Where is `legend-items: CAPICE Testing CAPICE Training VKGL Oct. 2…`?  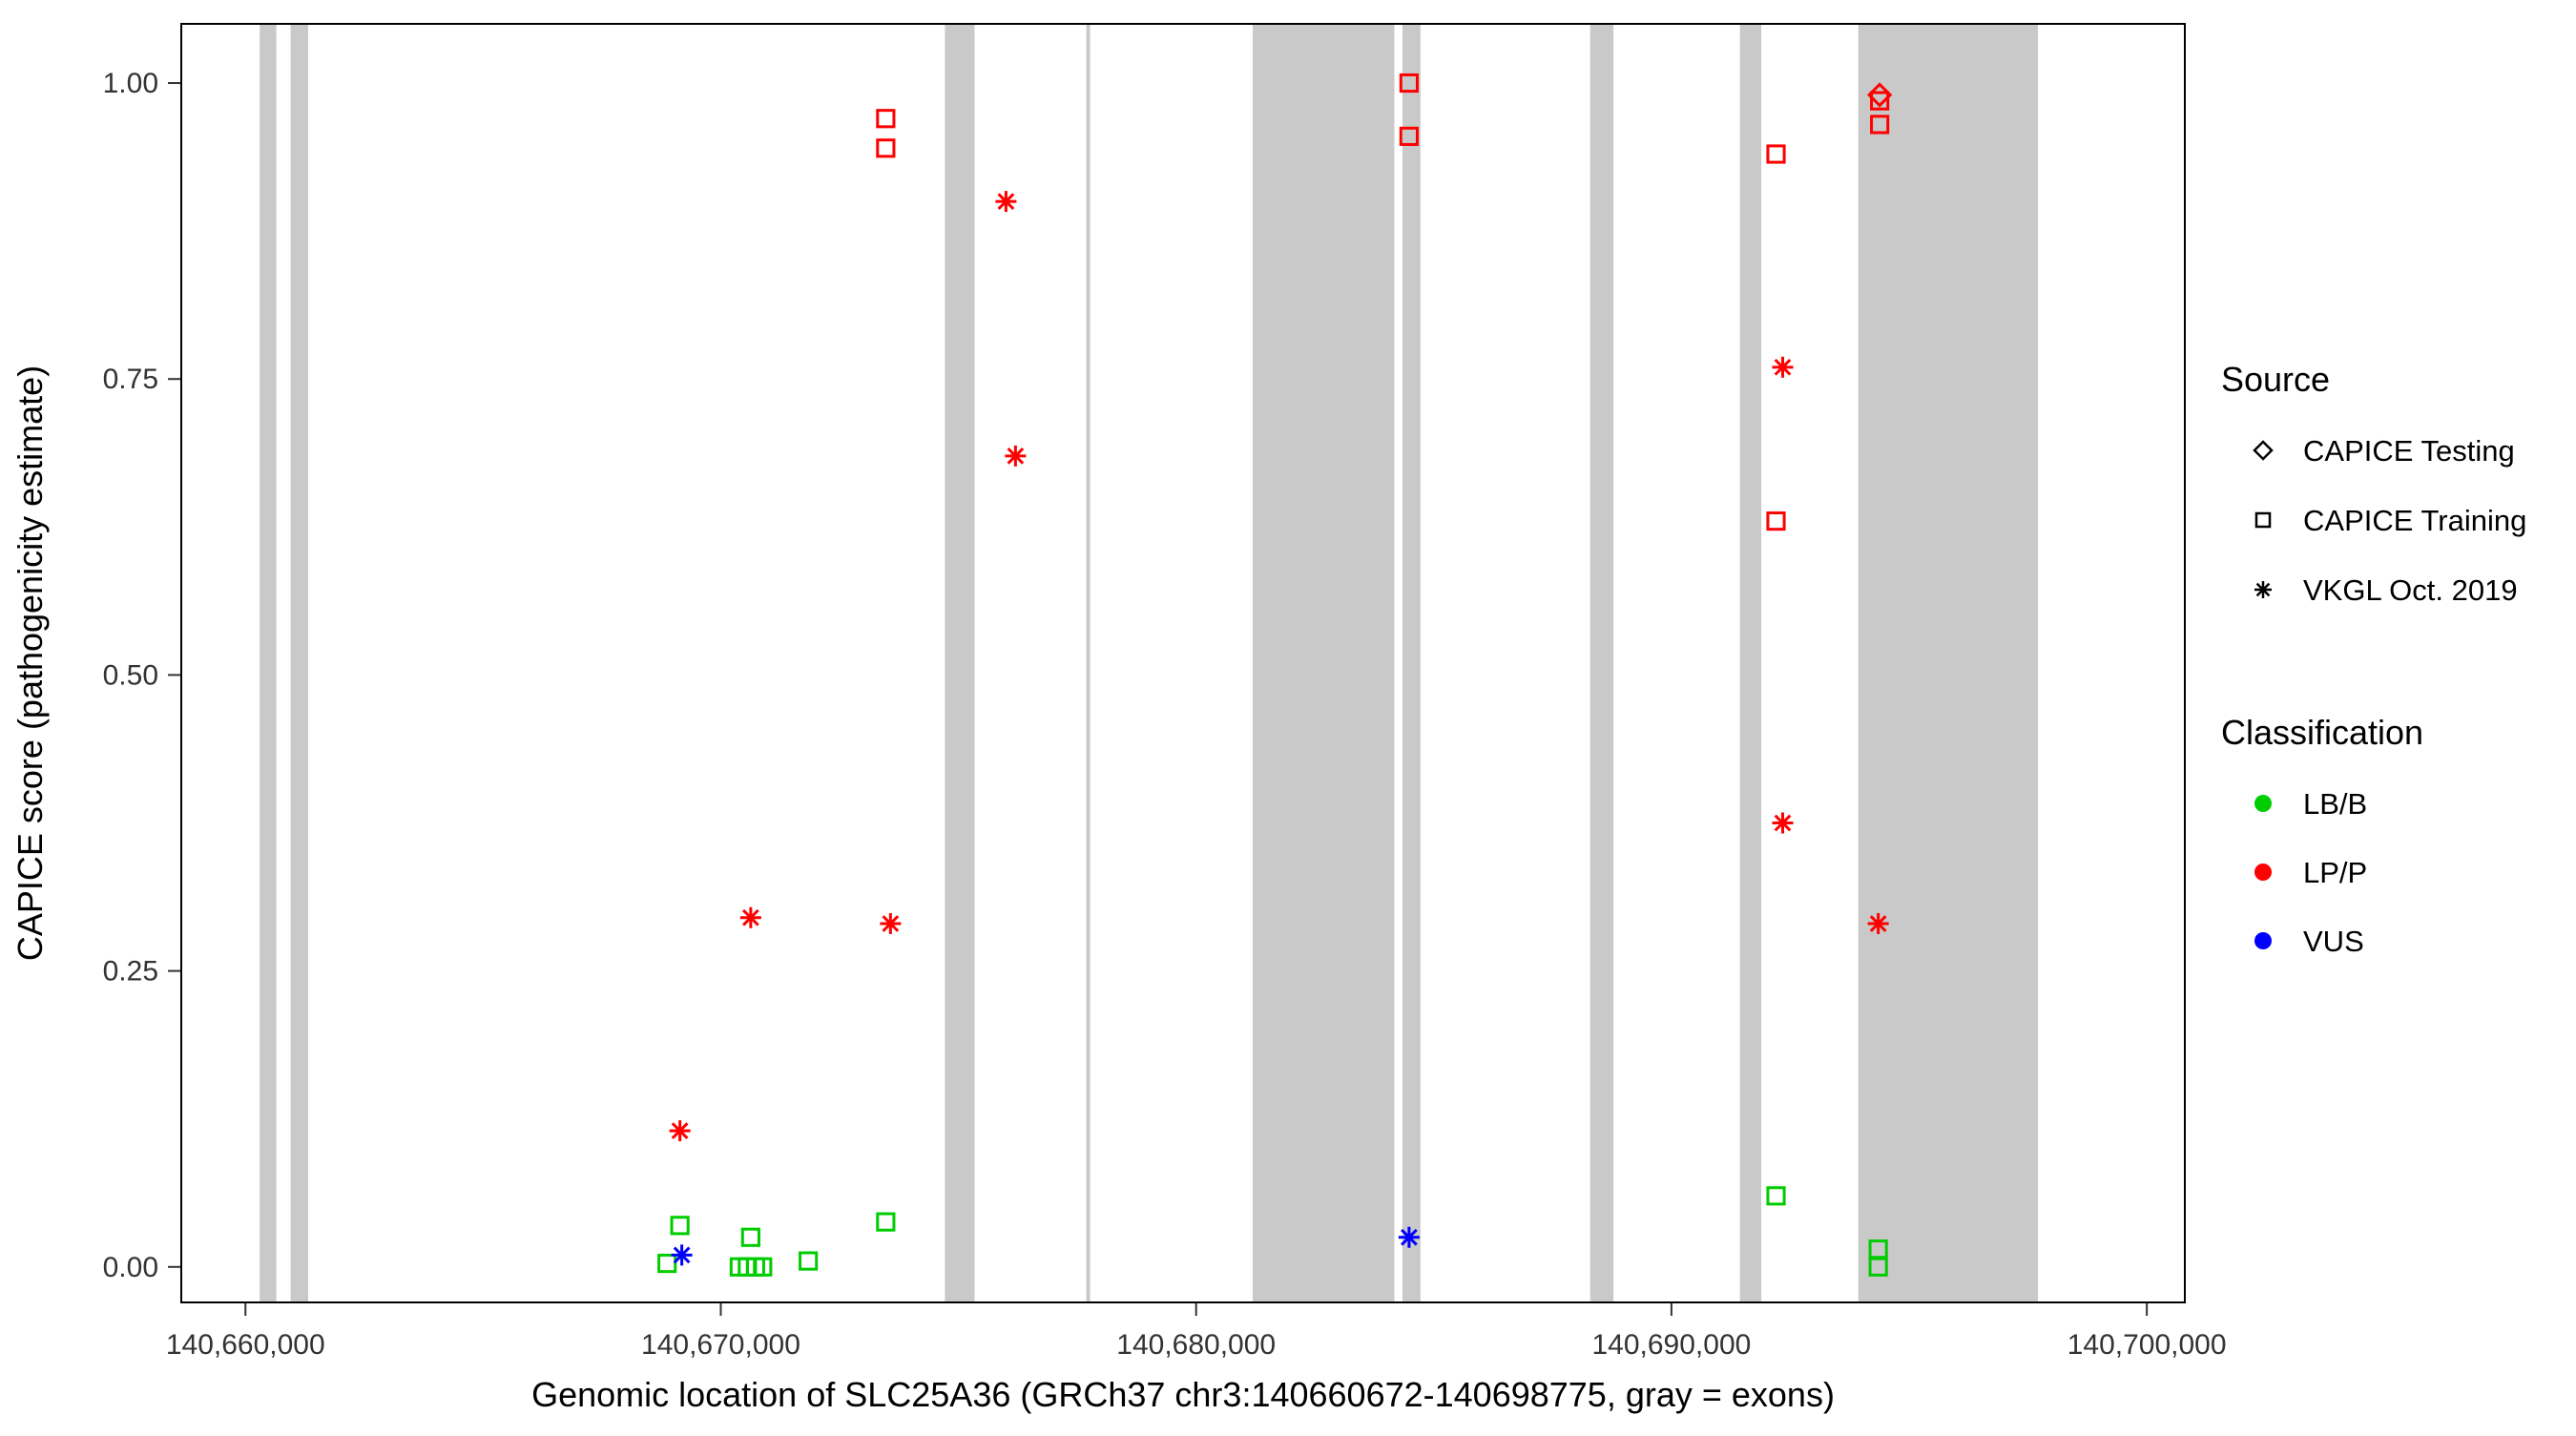 legend-items: CAPICE Testing CAPICE Training VKGL Oct. 2… is located at coordinates (2389, 696).